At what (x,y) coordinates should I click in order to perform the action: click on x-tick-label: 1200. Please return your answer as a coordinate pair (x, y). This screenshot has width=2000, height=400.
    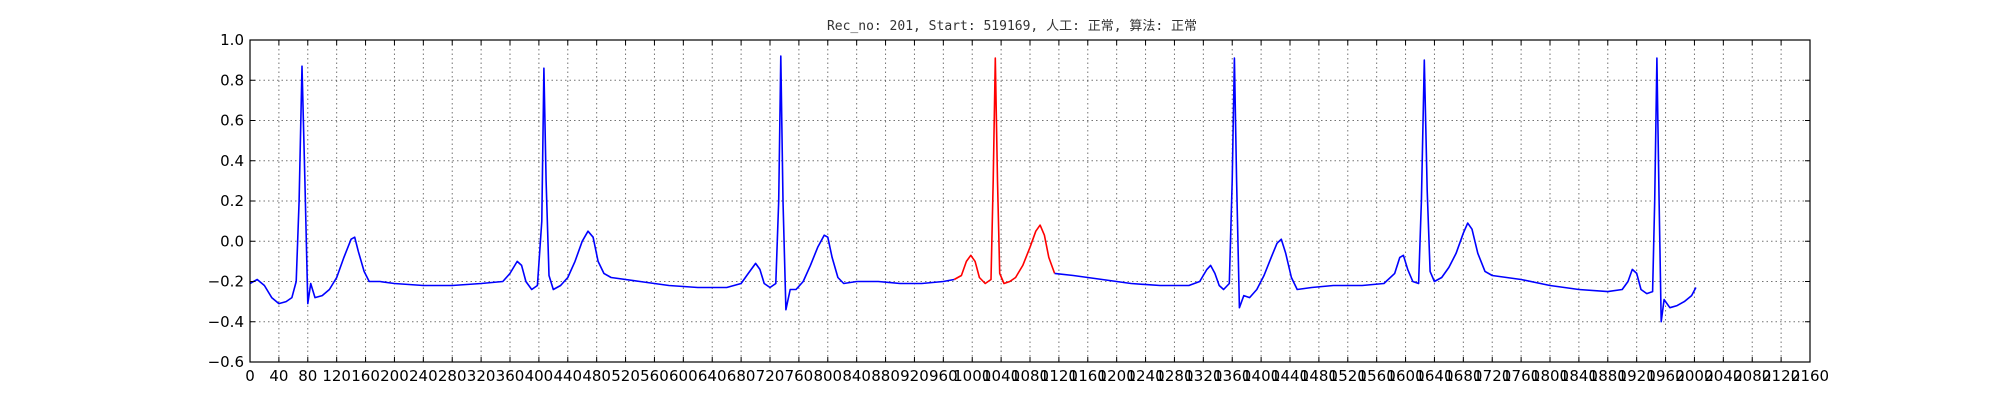
    Looking at the image, I should click on (1117, 376).